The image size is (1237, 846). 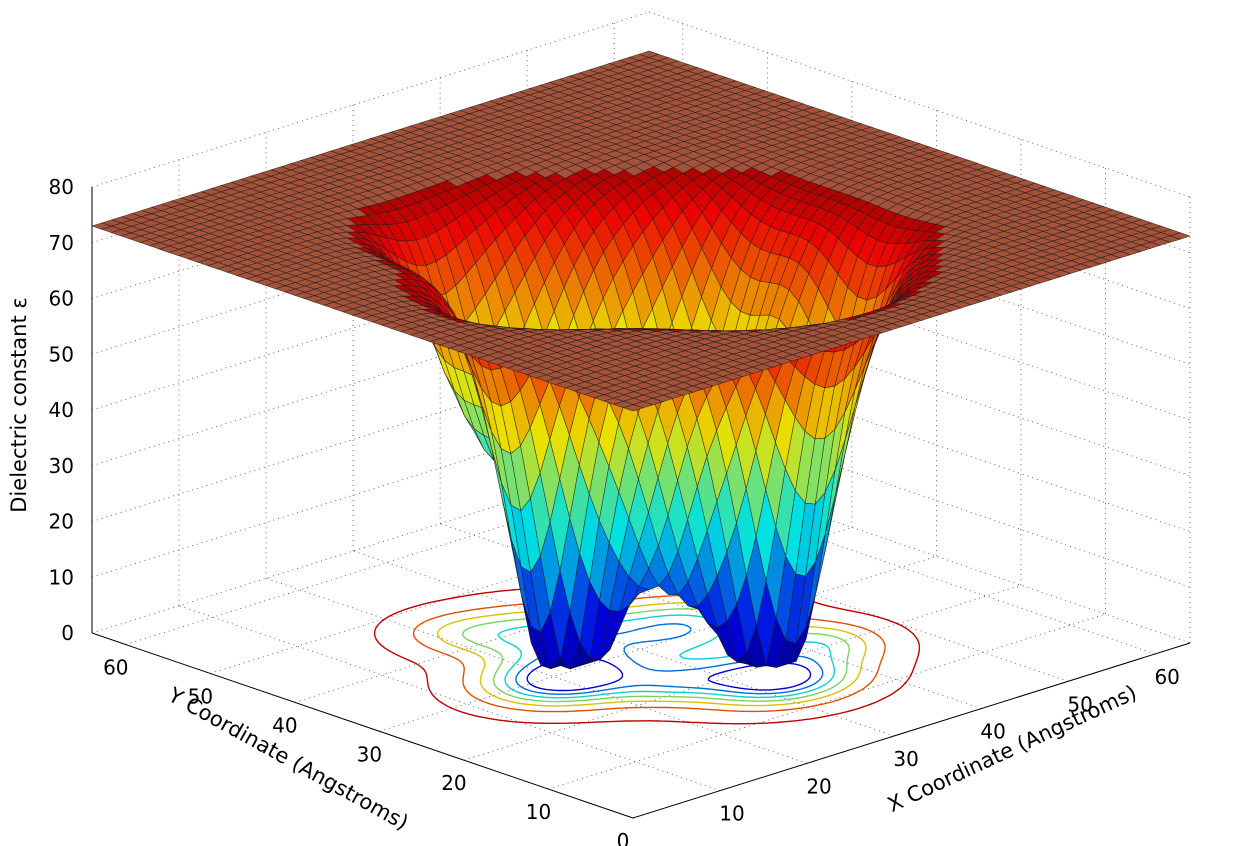 I want to click on y-tick-label: 40, so click(x=284, y=725).